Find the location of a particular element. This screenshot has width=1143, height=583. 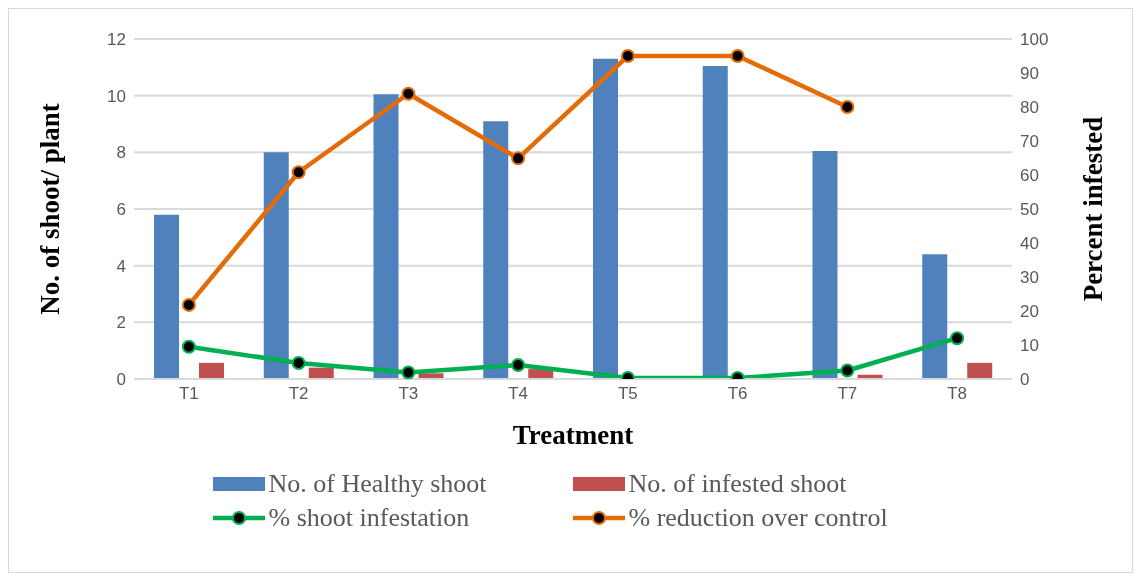

x-tick-label: T2 is located at coordinates (298, 394).